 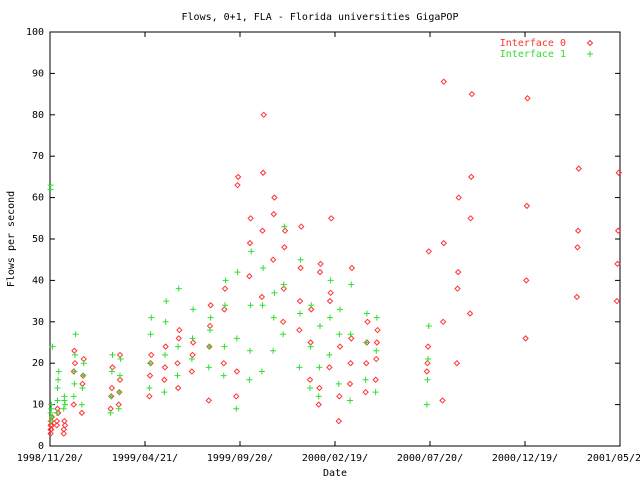 What do you see at coordinates (38, 363) in the screenshot?
I see `y-tick-label: 20` at bounding box center [38, 363].